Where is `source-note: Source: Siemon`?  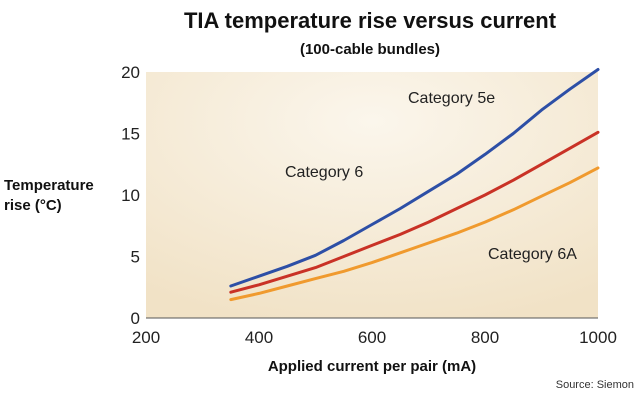
source-note: Source: Siemon is located at coordinates (595, 385).